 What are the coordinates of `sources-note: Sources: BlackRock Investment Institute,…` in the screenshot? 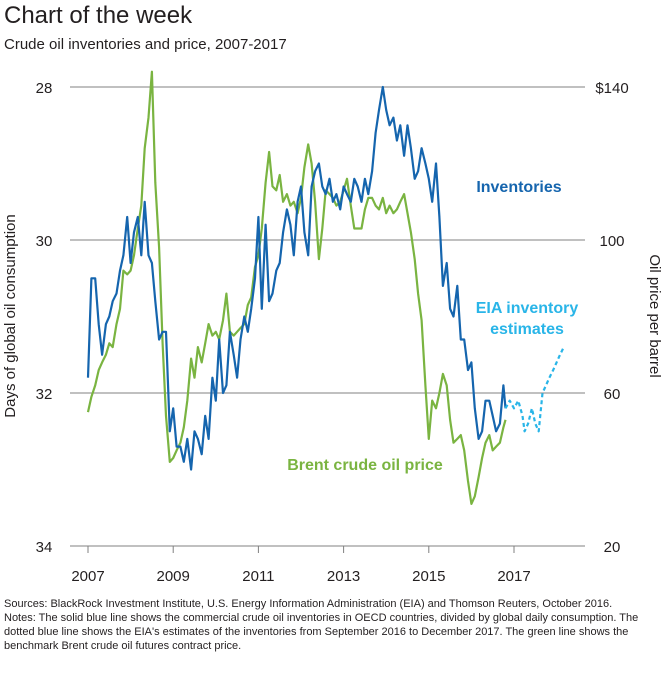 It's located at (308, 604).